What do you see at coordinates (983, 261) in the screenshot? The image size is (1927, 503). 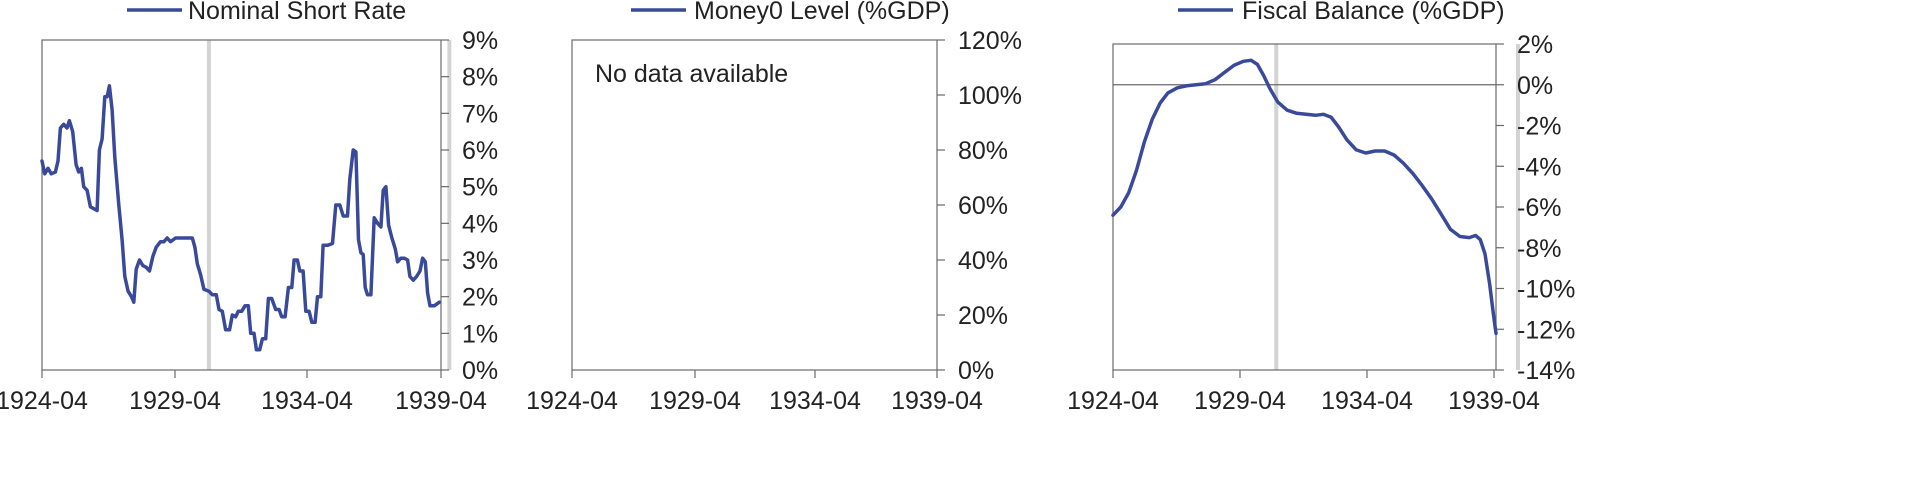 I see `y-tick-label: 40%` at bounding box center [983, 261].